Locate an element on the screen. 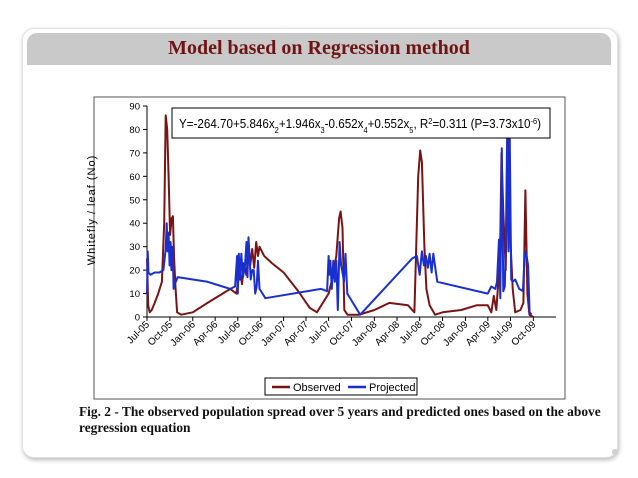 The image size is (638, 478). slide-indicator-dot is located at coordinates (615, 452).